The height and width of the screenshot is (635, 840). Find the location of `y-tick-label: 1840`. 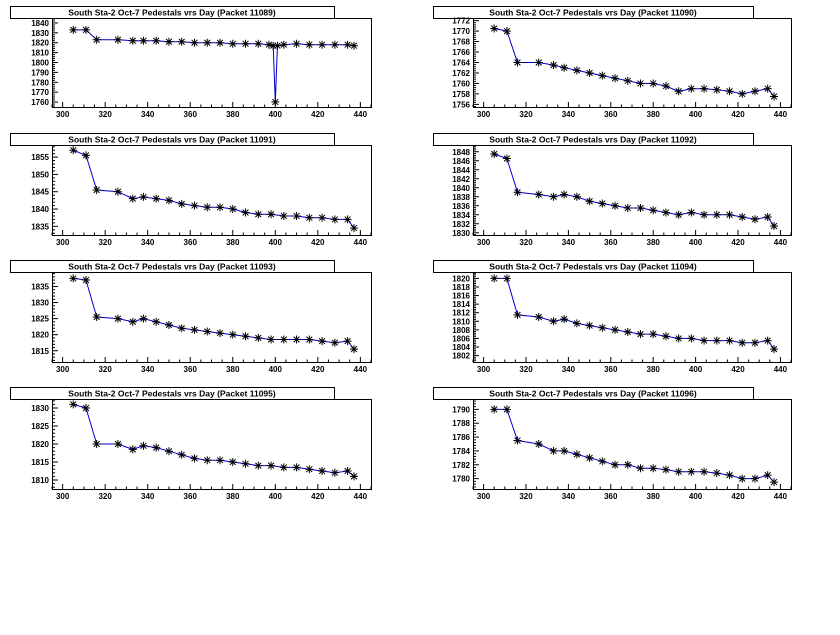

y-tick-label: 1840 is located at coordinates (461, 188).